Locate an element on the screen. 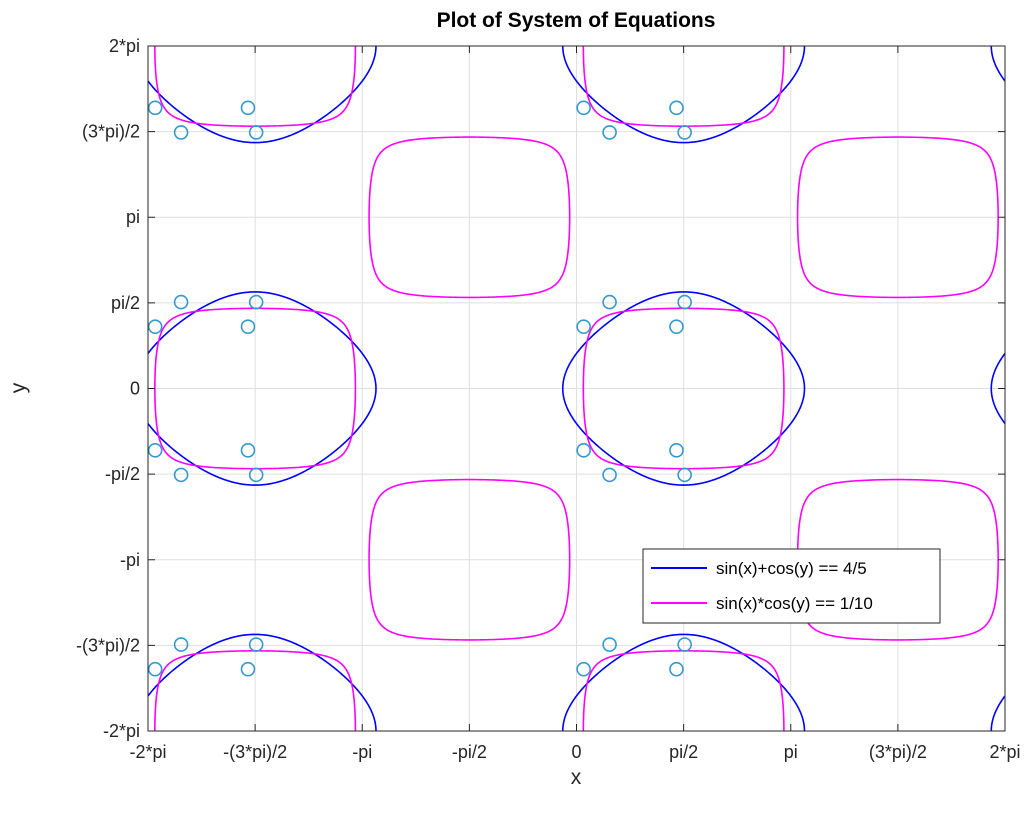 This screenshot has width=1034, height=815. x-axis-label: x is located at coordinates (576, 777).